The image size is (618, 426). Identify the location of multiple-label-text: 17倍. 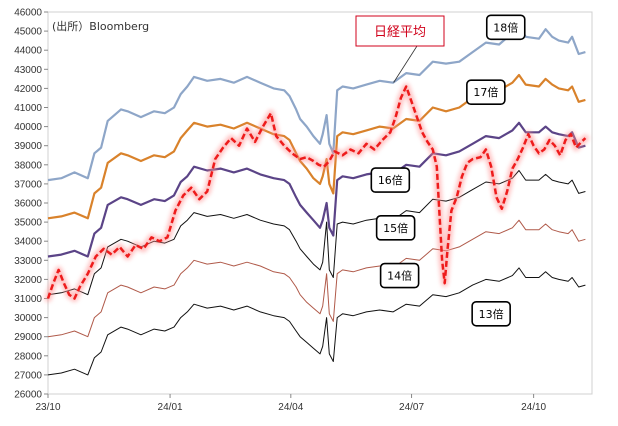
(485, 92).